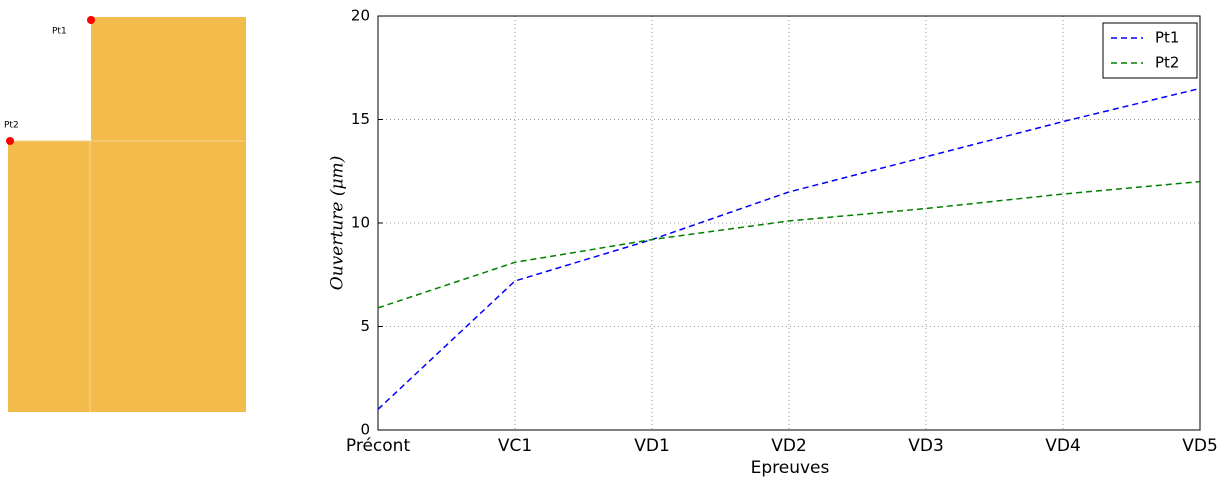  Describe the element at coordinates (168, 214) in the screenshot. I see `block-upper` at that location.